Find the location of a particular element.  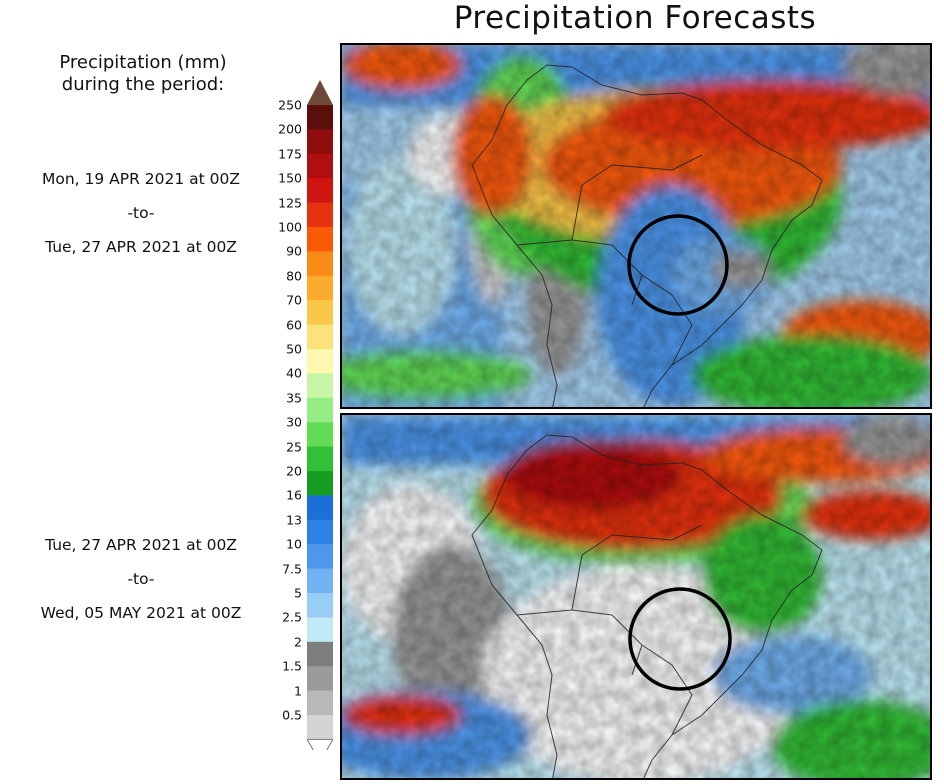

legend-title: Precipitation (mm) during the period: is located at coordinates (143, 74).